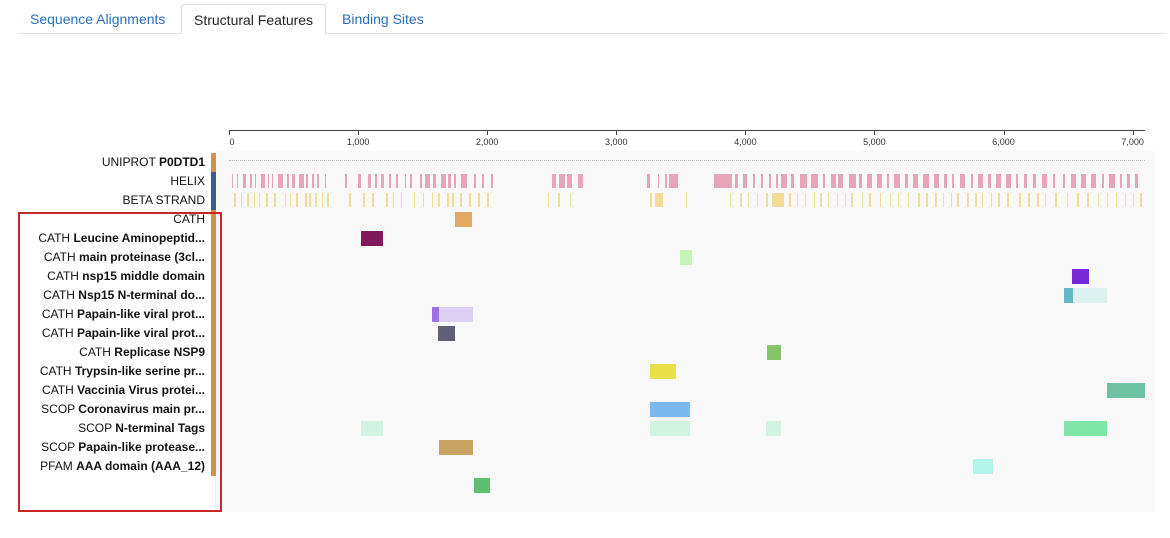  Describe the element at coordinates (111, 276) in the screenshot. I see `track-label: CATH nsp15 middle domain` at that location.